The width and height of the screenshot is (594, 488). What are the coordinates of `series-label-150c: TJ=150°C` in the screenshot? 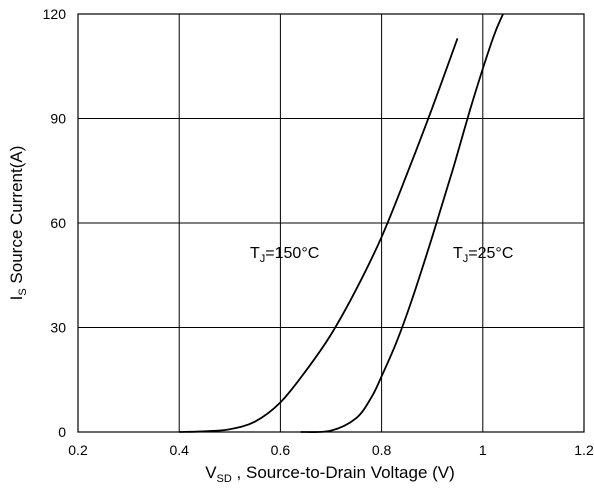 It's located at (284, 255).